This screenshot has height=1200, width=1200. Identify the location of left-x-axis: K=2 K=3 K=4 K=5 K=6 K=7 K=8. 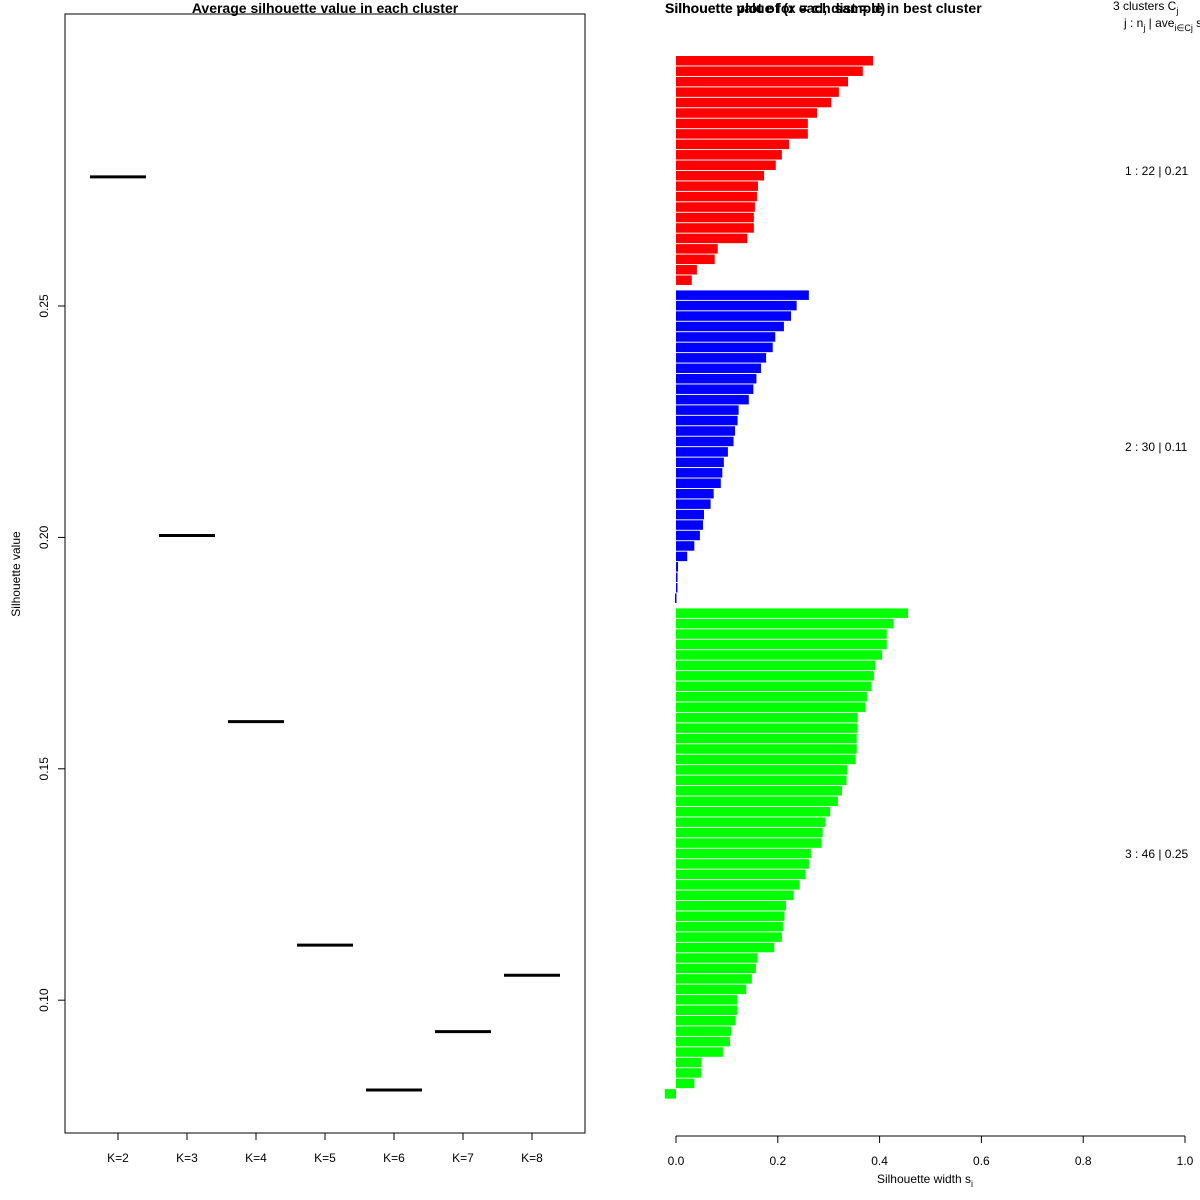
(325, 1149).